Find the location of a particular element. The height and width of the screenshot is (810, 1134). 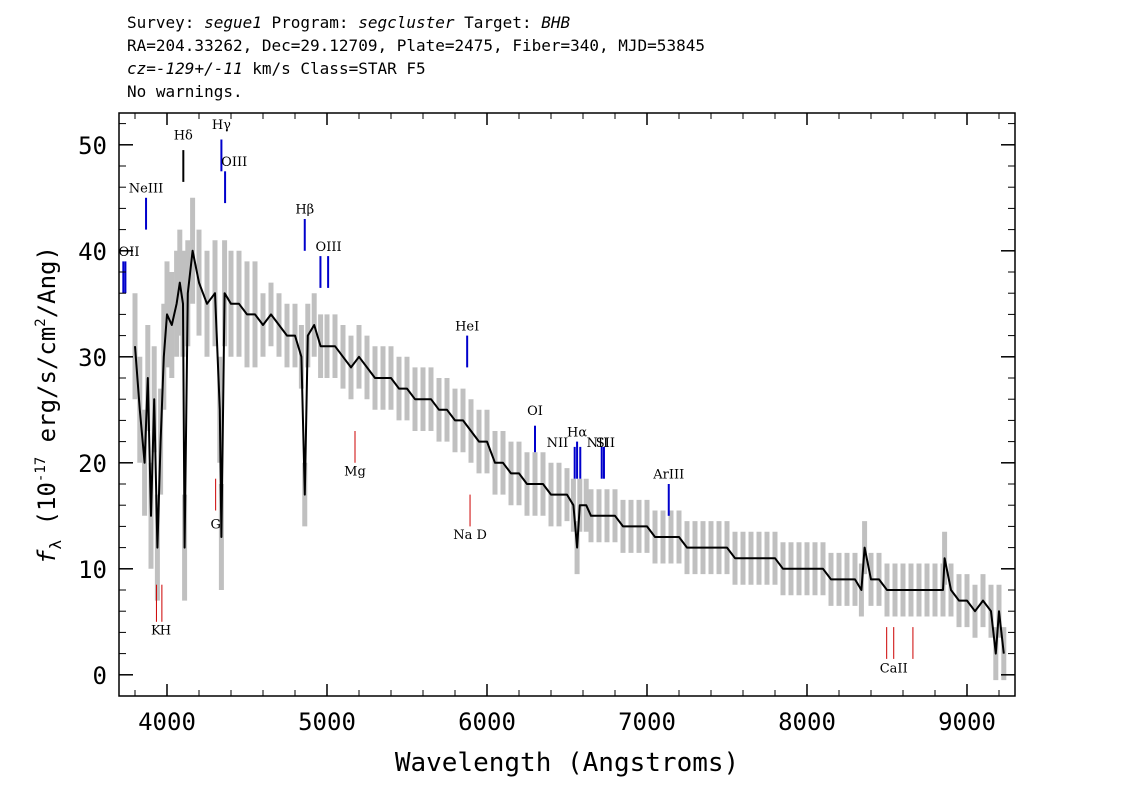

survey-value: segue1 is located at coordinates (233, 22).